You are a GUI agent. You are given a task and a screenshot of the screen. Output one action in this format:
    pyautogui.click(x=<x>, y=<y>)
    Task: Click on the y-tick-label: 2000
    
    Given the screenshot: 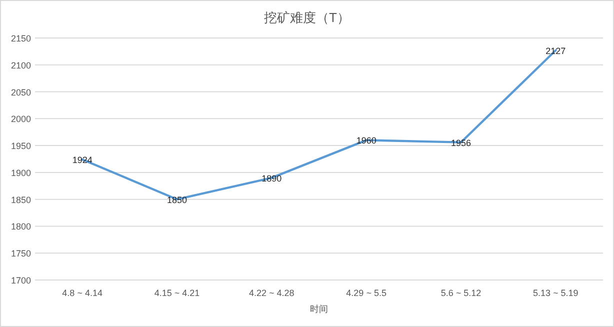 What is the action you would take?
    pyautogui.click(x=20, y=119)
    